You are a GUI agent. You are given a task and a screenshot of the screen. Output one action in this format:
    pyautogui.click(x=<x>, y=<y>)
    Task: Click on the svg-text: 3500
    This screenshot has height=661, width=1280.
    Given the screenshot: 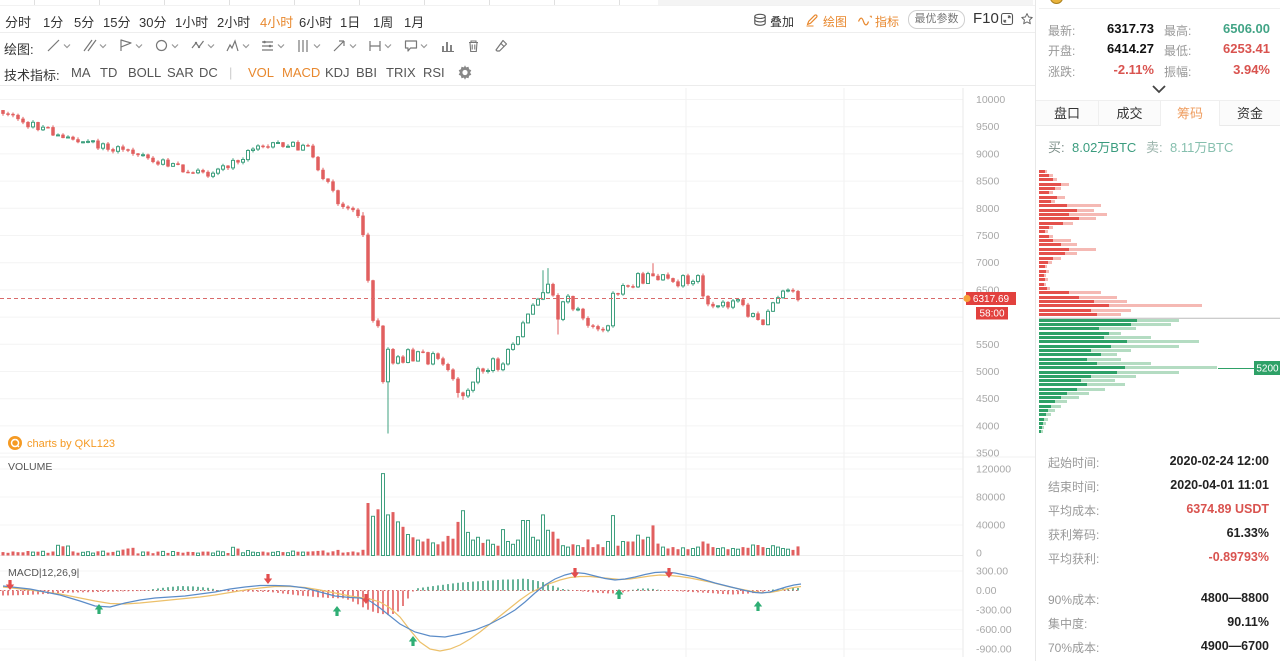 What is the action you would take?
    pyautogui.click(x=988, y=454)
    